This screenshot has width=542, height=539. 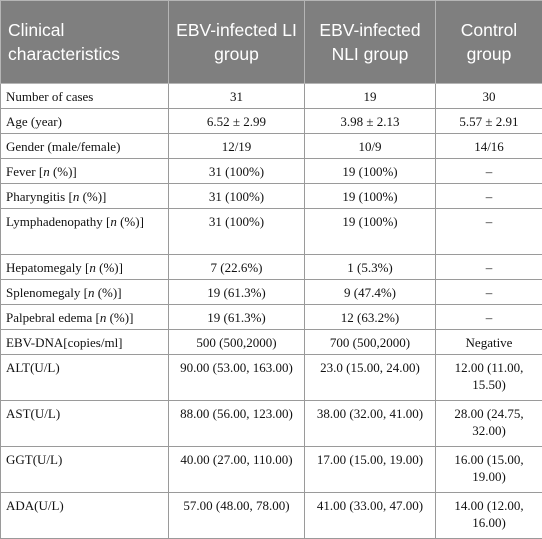 I want to click on cell-control-group: 14/16, so click(x=488, y=146).